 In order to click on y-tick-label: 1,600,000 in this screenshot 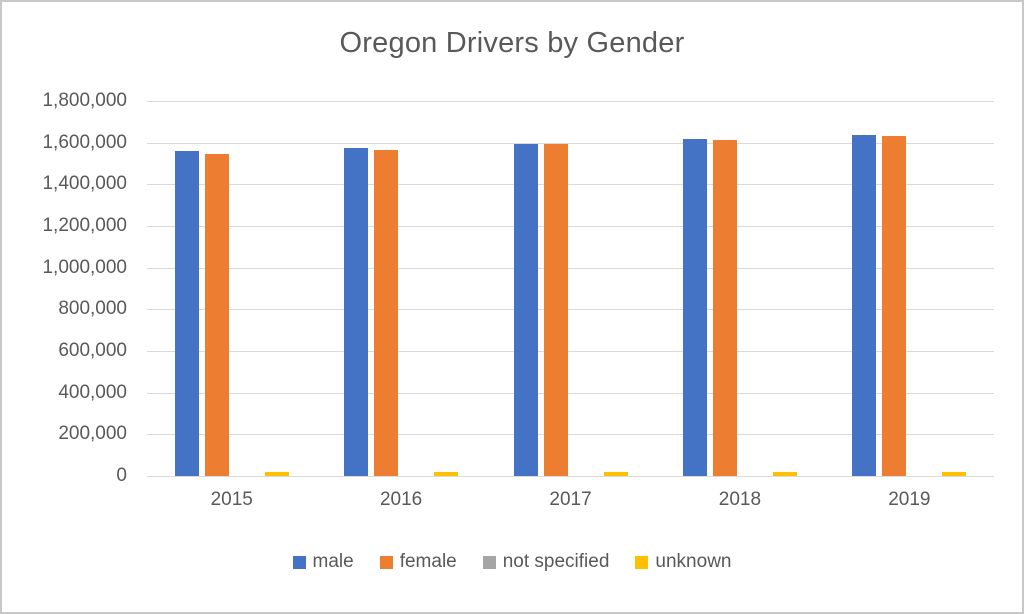, I will do `click(84, 142)`.